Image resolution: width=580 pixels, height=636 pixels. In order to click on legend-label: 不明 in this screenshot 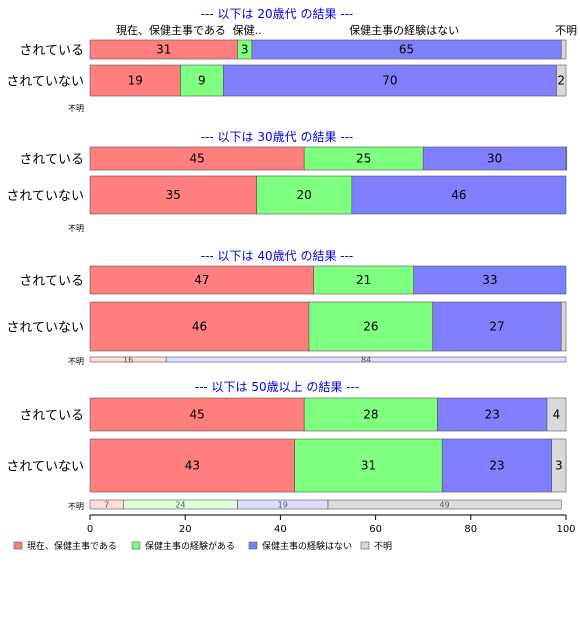, I will do `click(383, 546)`.